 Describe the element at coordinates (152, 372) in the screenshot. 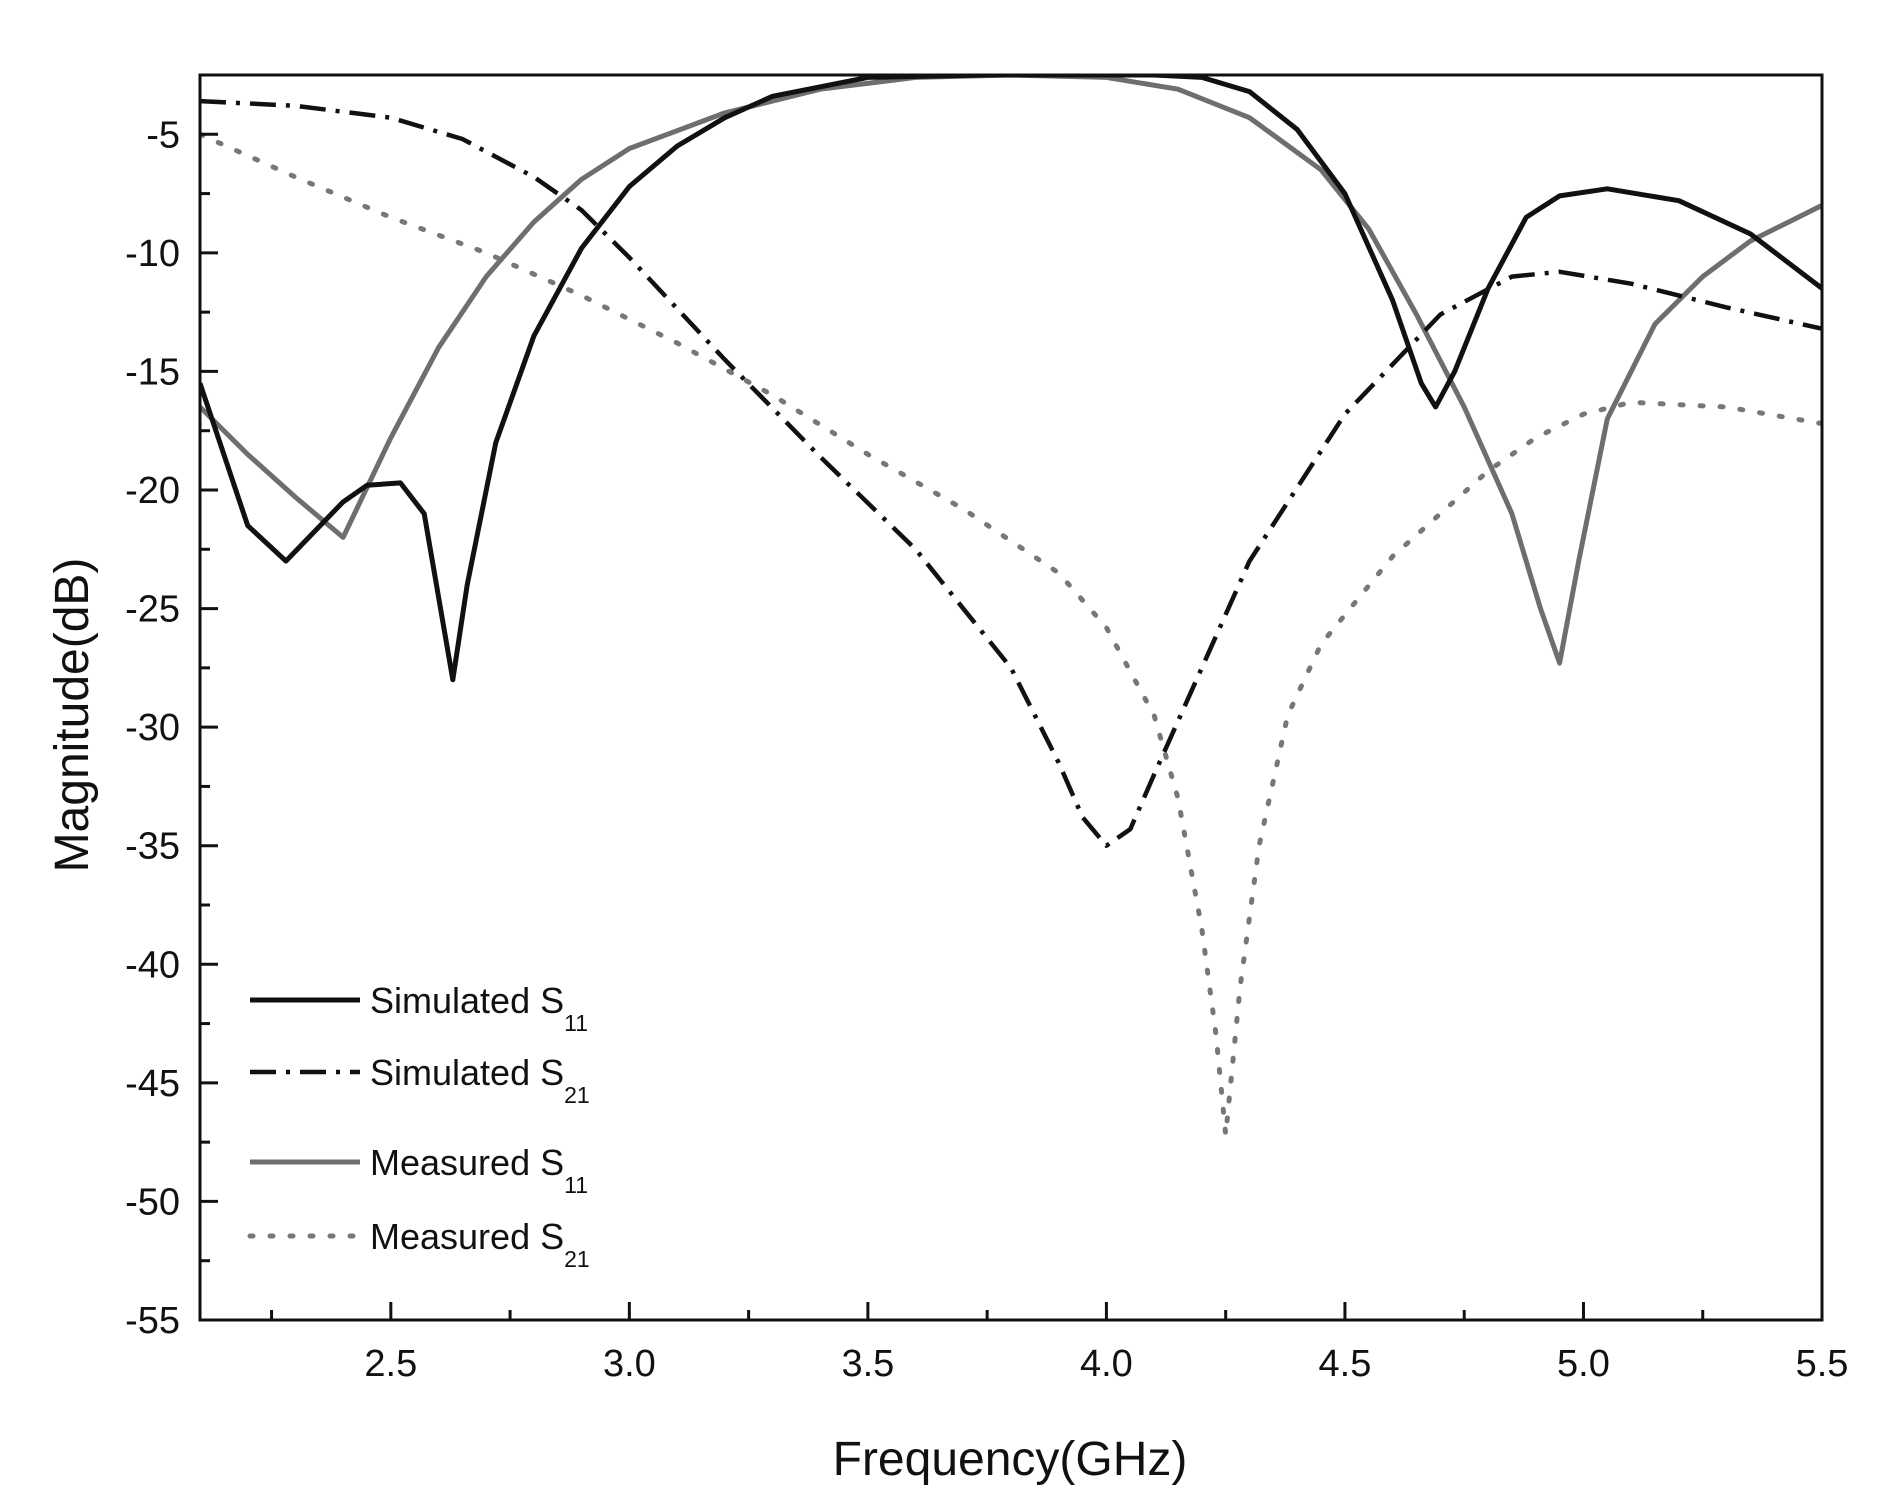

I see `y-tick-label: -15` at that location.